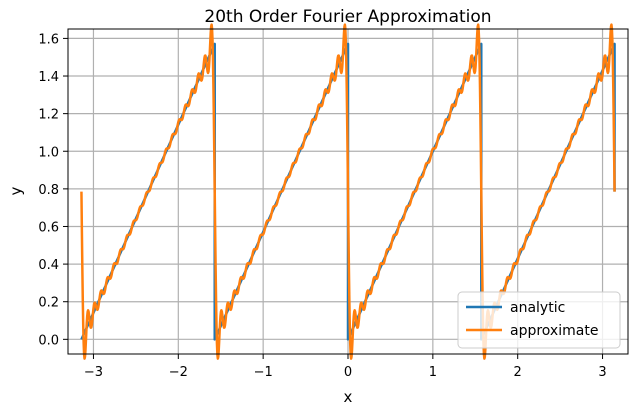  I want to click on y-tick-label: 0.4, so click(48, 265).